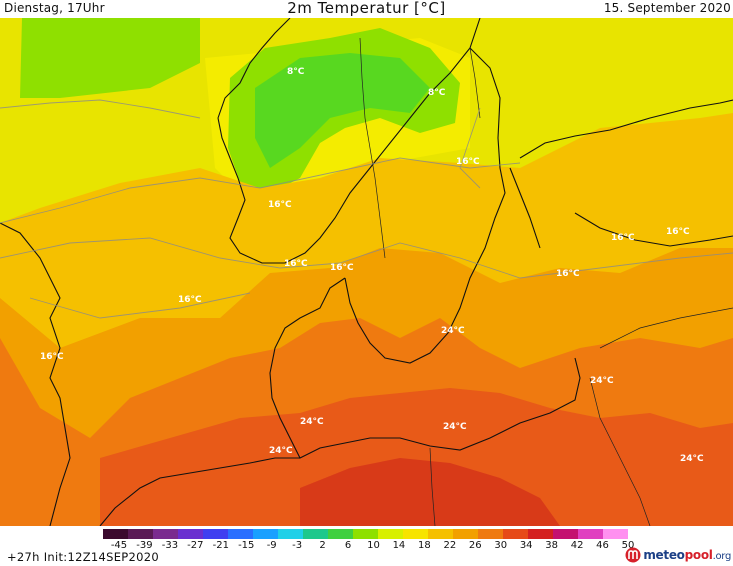  I want to click on color-scale-bar, so click(365, 534).